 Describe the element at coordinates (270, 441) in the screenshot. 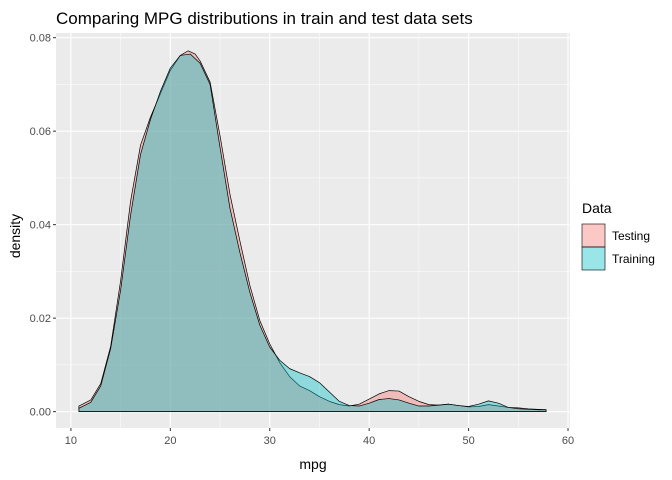

I see `x-tick-label: 30` at that location.